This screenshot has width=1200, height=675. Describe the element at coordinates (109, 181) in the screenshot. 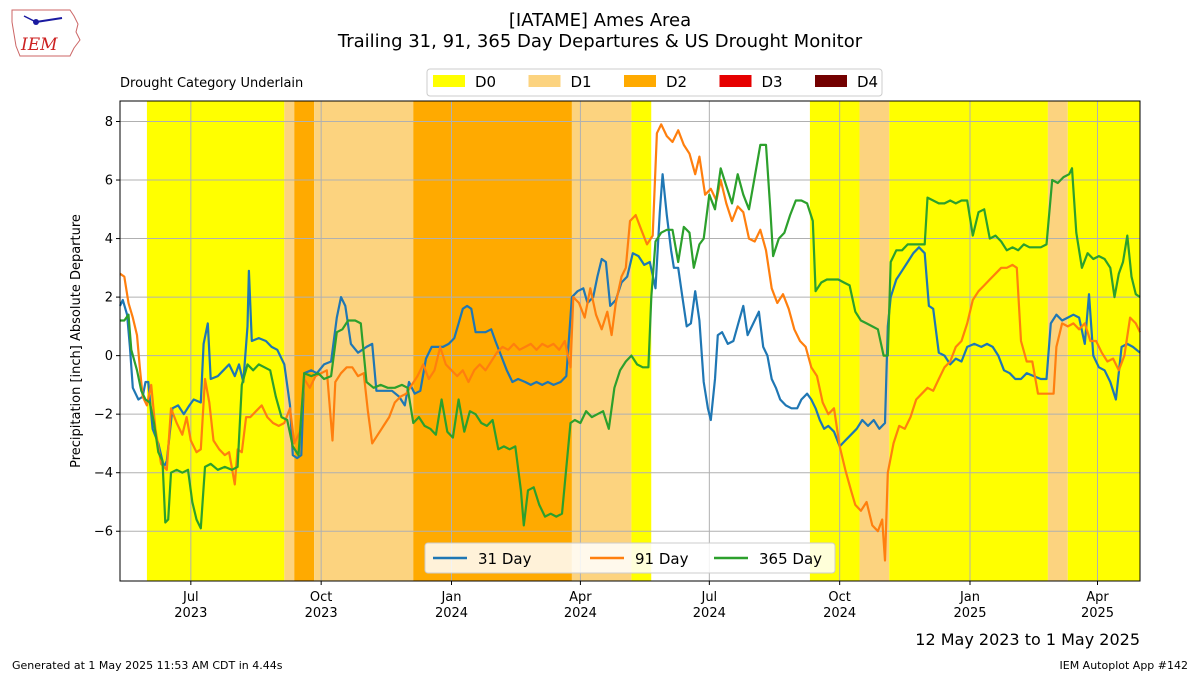

I see `y-tick-label: 6` at that location.